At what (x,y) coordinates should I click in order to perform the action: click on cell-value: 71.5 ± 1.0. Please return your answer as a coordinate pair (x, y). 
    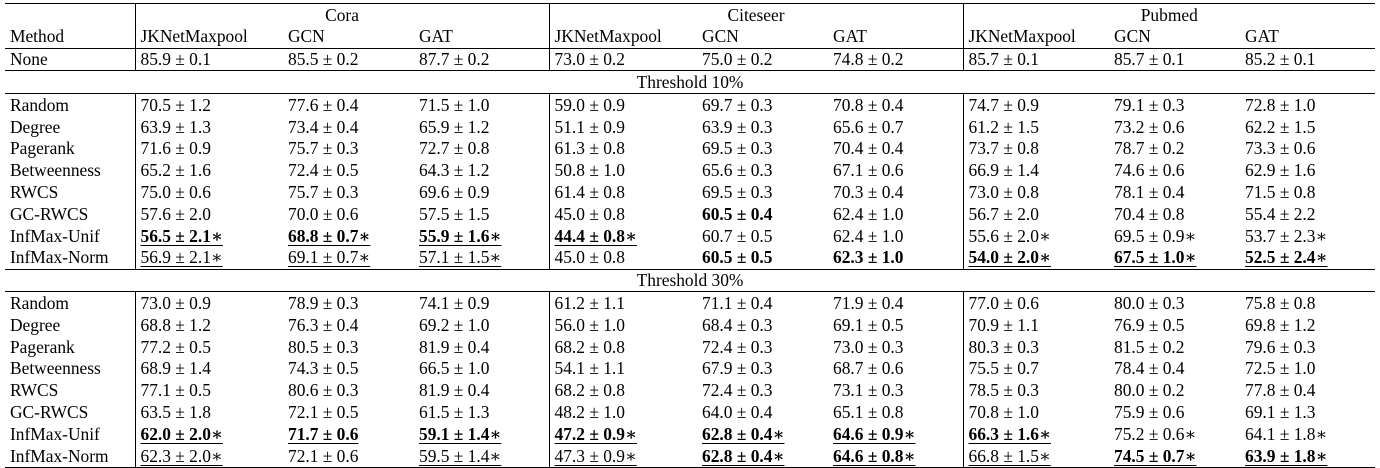
    Looking at the image, I should click on (454, 104).